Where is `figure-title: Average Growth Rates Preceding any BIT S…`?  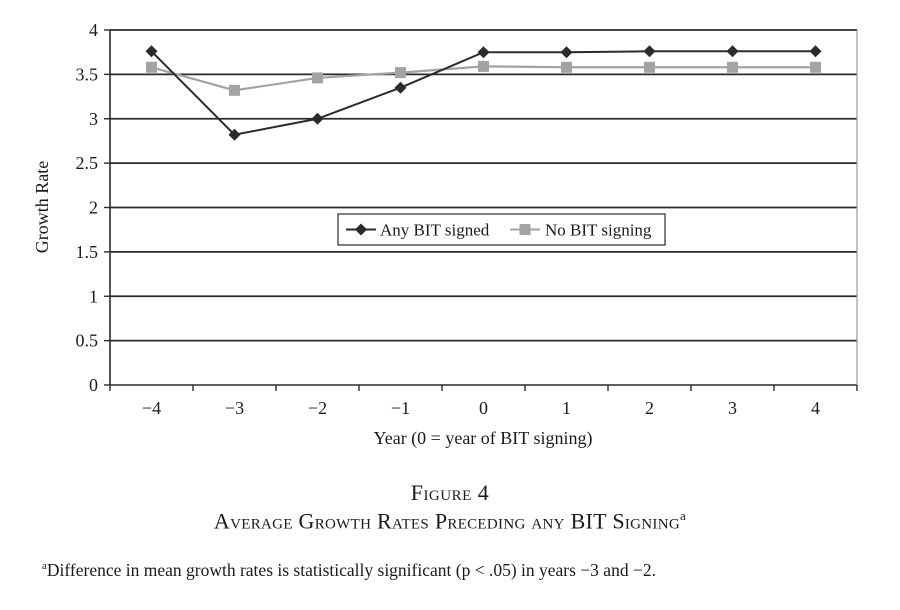 figure-title: Average Growth Rates Preceding any BIT S… is located at coordinates (446, 521).